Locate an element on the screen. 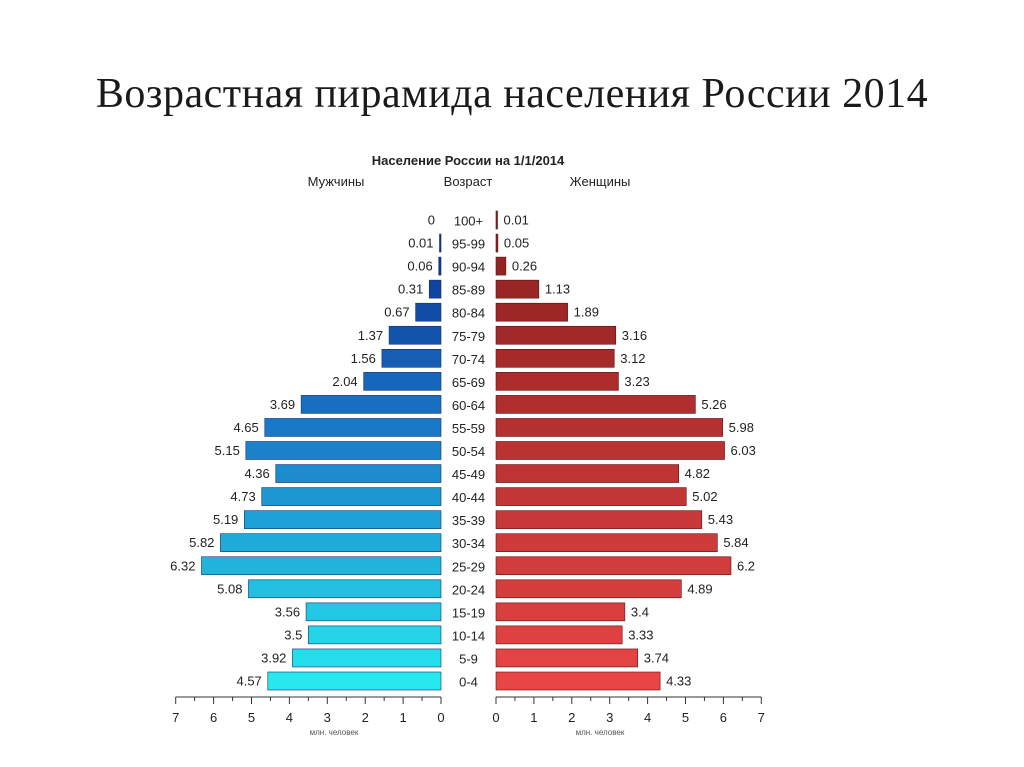 The height and width of the screenshot is (767, 1024). female-value-label: 5.43 is located at coordinates (720, 519).